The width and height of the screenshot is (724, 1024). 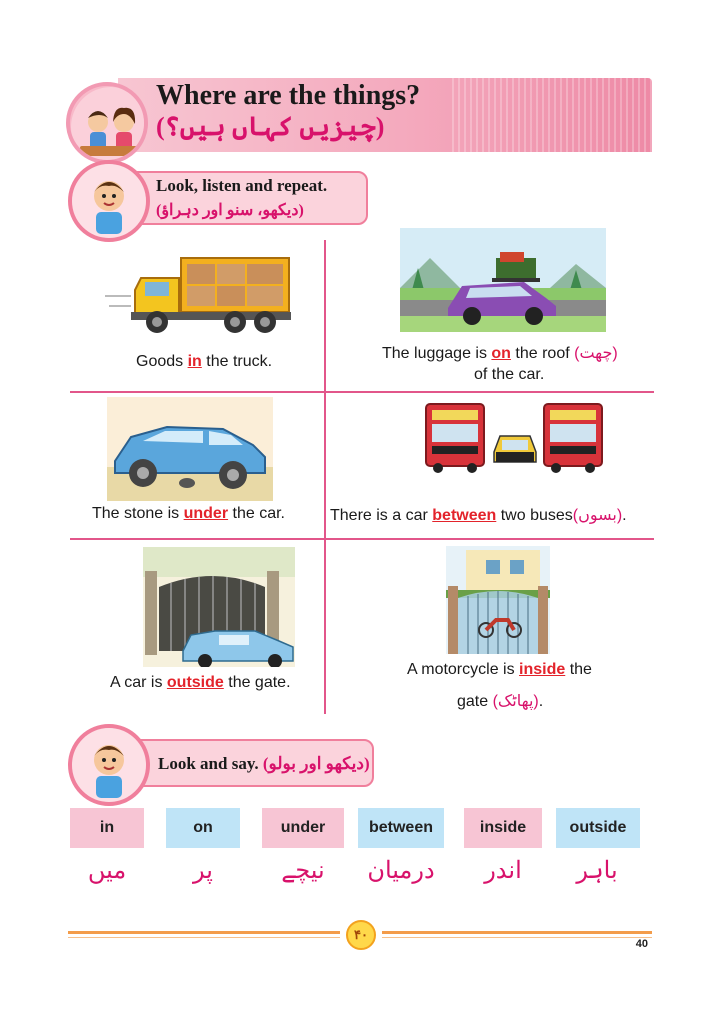 What do you see at coordinates (204, 361) in the screenshot?
I see `caption-in: Goods in the truck.` at bounding box center [204, 361].